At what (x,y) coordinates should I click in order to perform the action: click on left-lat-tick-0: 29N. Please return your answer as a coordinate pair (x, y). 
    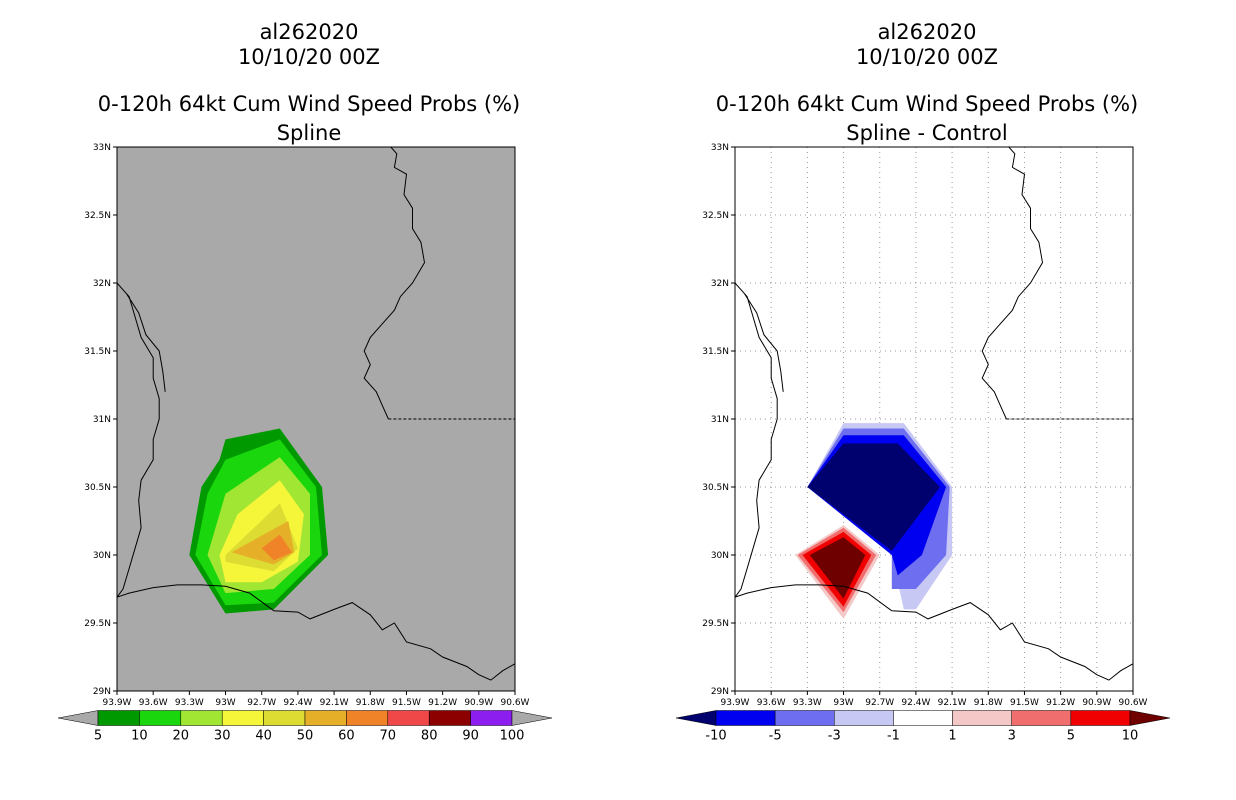
    Looking at the image, I should click on (102, 692).